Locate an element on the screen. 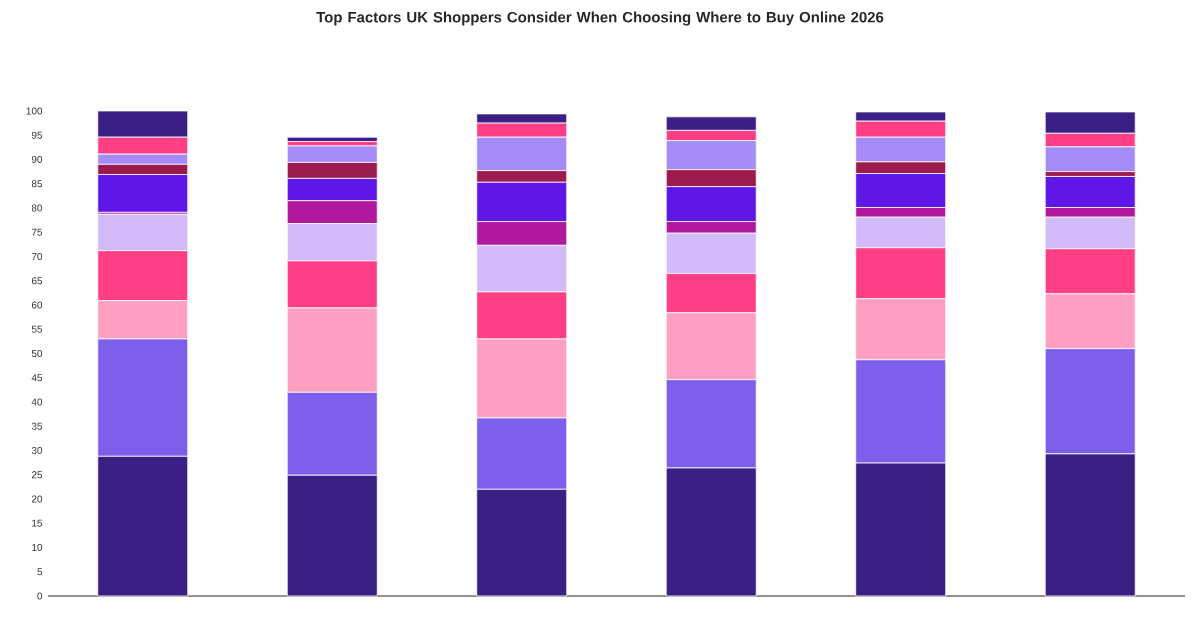 Image resolution: width=1200 pixels, height=628 pixels. y-tick-label: 75 is located at coordinates (37, 232).